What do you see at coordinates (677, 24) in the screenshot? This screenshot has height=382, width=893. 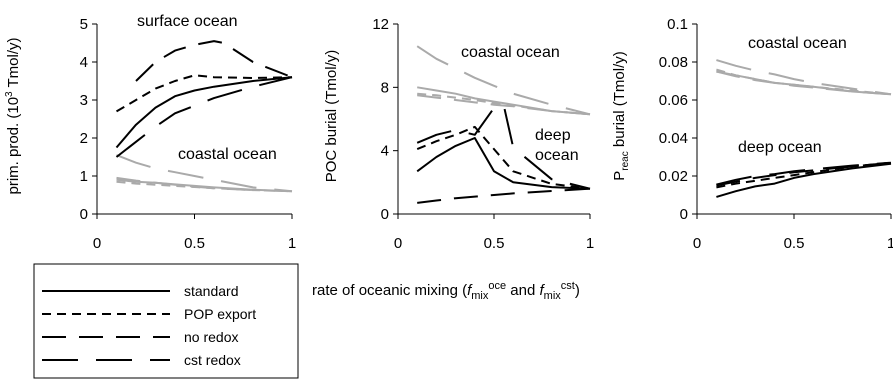 I see `y-tick-label: 0.1` at bounding box center [677, 24].